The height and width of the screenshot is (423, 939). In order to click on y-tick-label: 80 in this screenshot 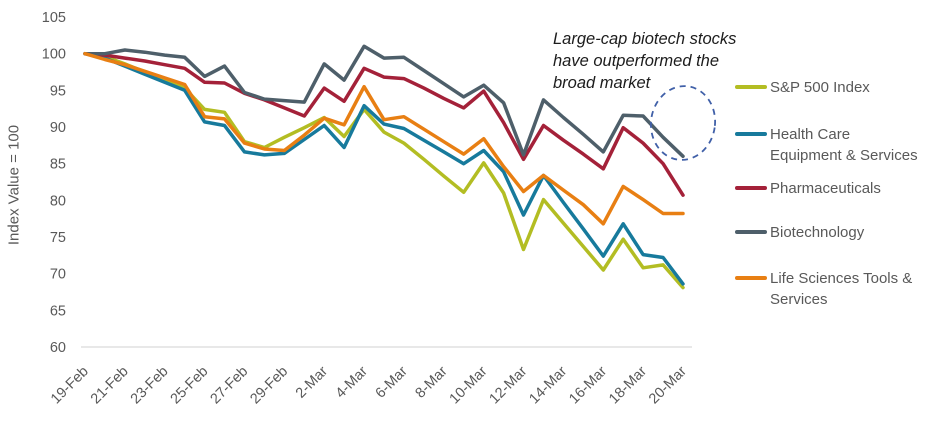, I will do `click(58, 201)`.